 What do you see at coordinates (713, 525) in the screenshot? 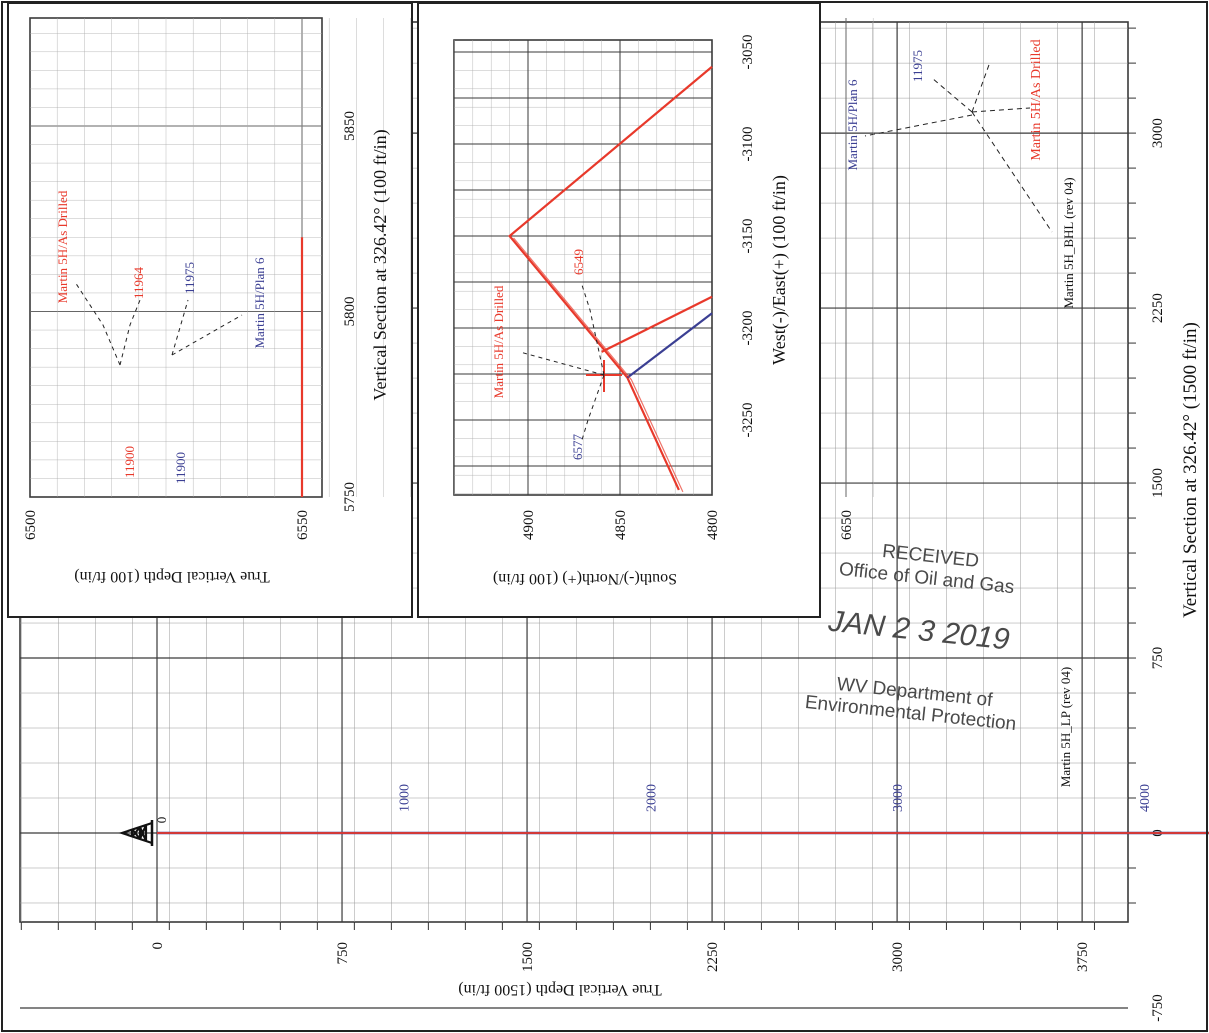
I see `inset-plan-y-tick-label: 4800` at bounding box center [713, 525].